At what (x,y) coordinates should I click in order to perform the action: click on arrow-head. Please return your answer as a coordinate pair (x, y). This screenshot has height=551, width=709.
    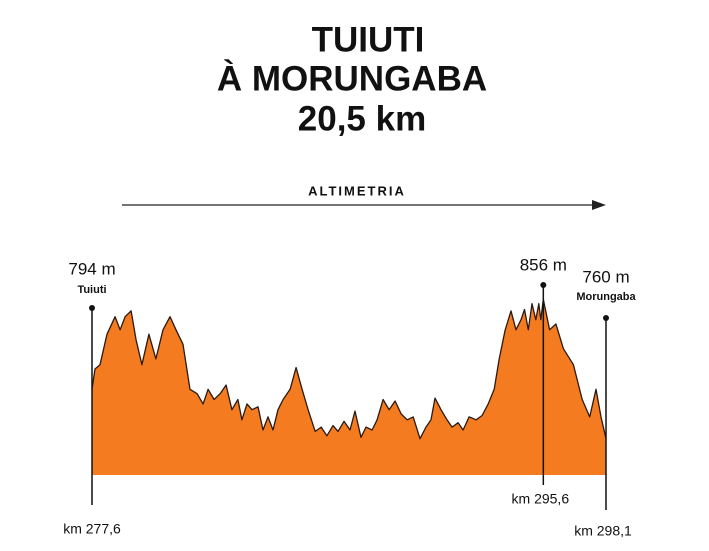
    Looking at the image, I should click on (599, 205).